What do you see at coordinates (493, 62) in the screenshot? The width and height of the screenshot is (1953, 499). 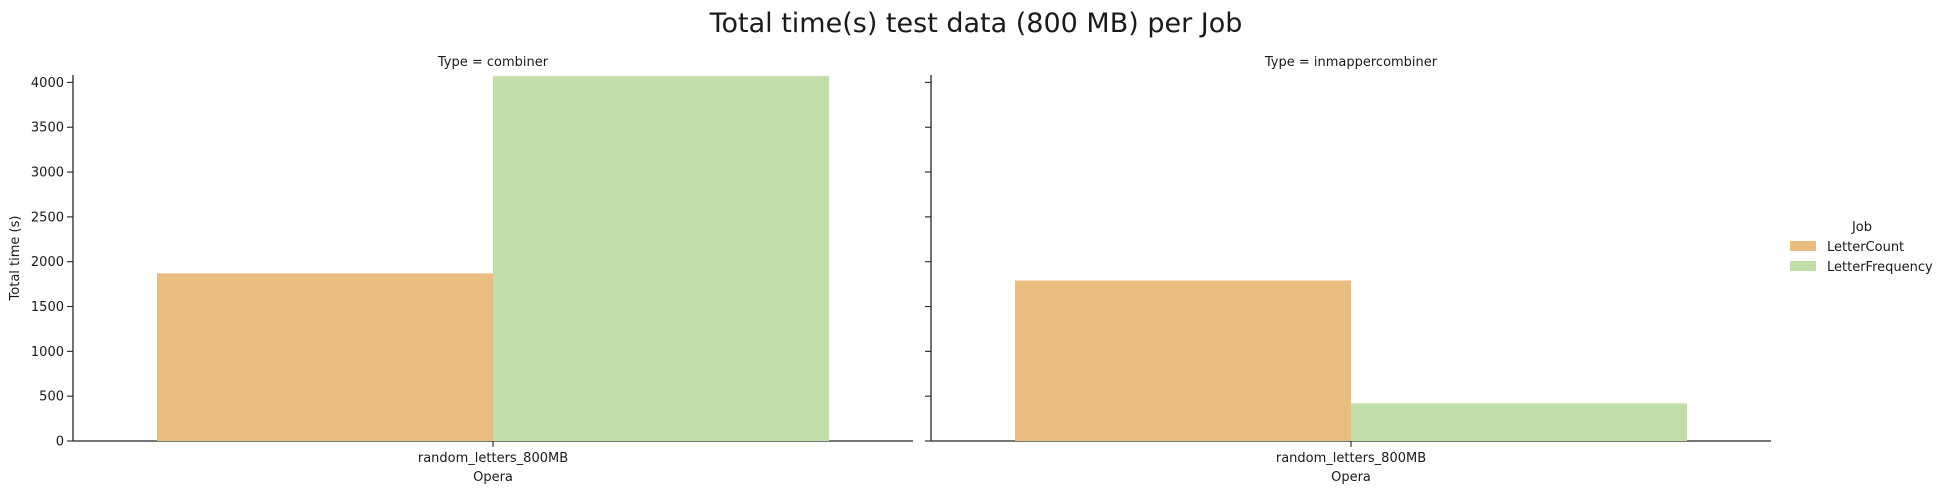 I see `panel-title: Type = combiner` at bounding box center [493, 62].